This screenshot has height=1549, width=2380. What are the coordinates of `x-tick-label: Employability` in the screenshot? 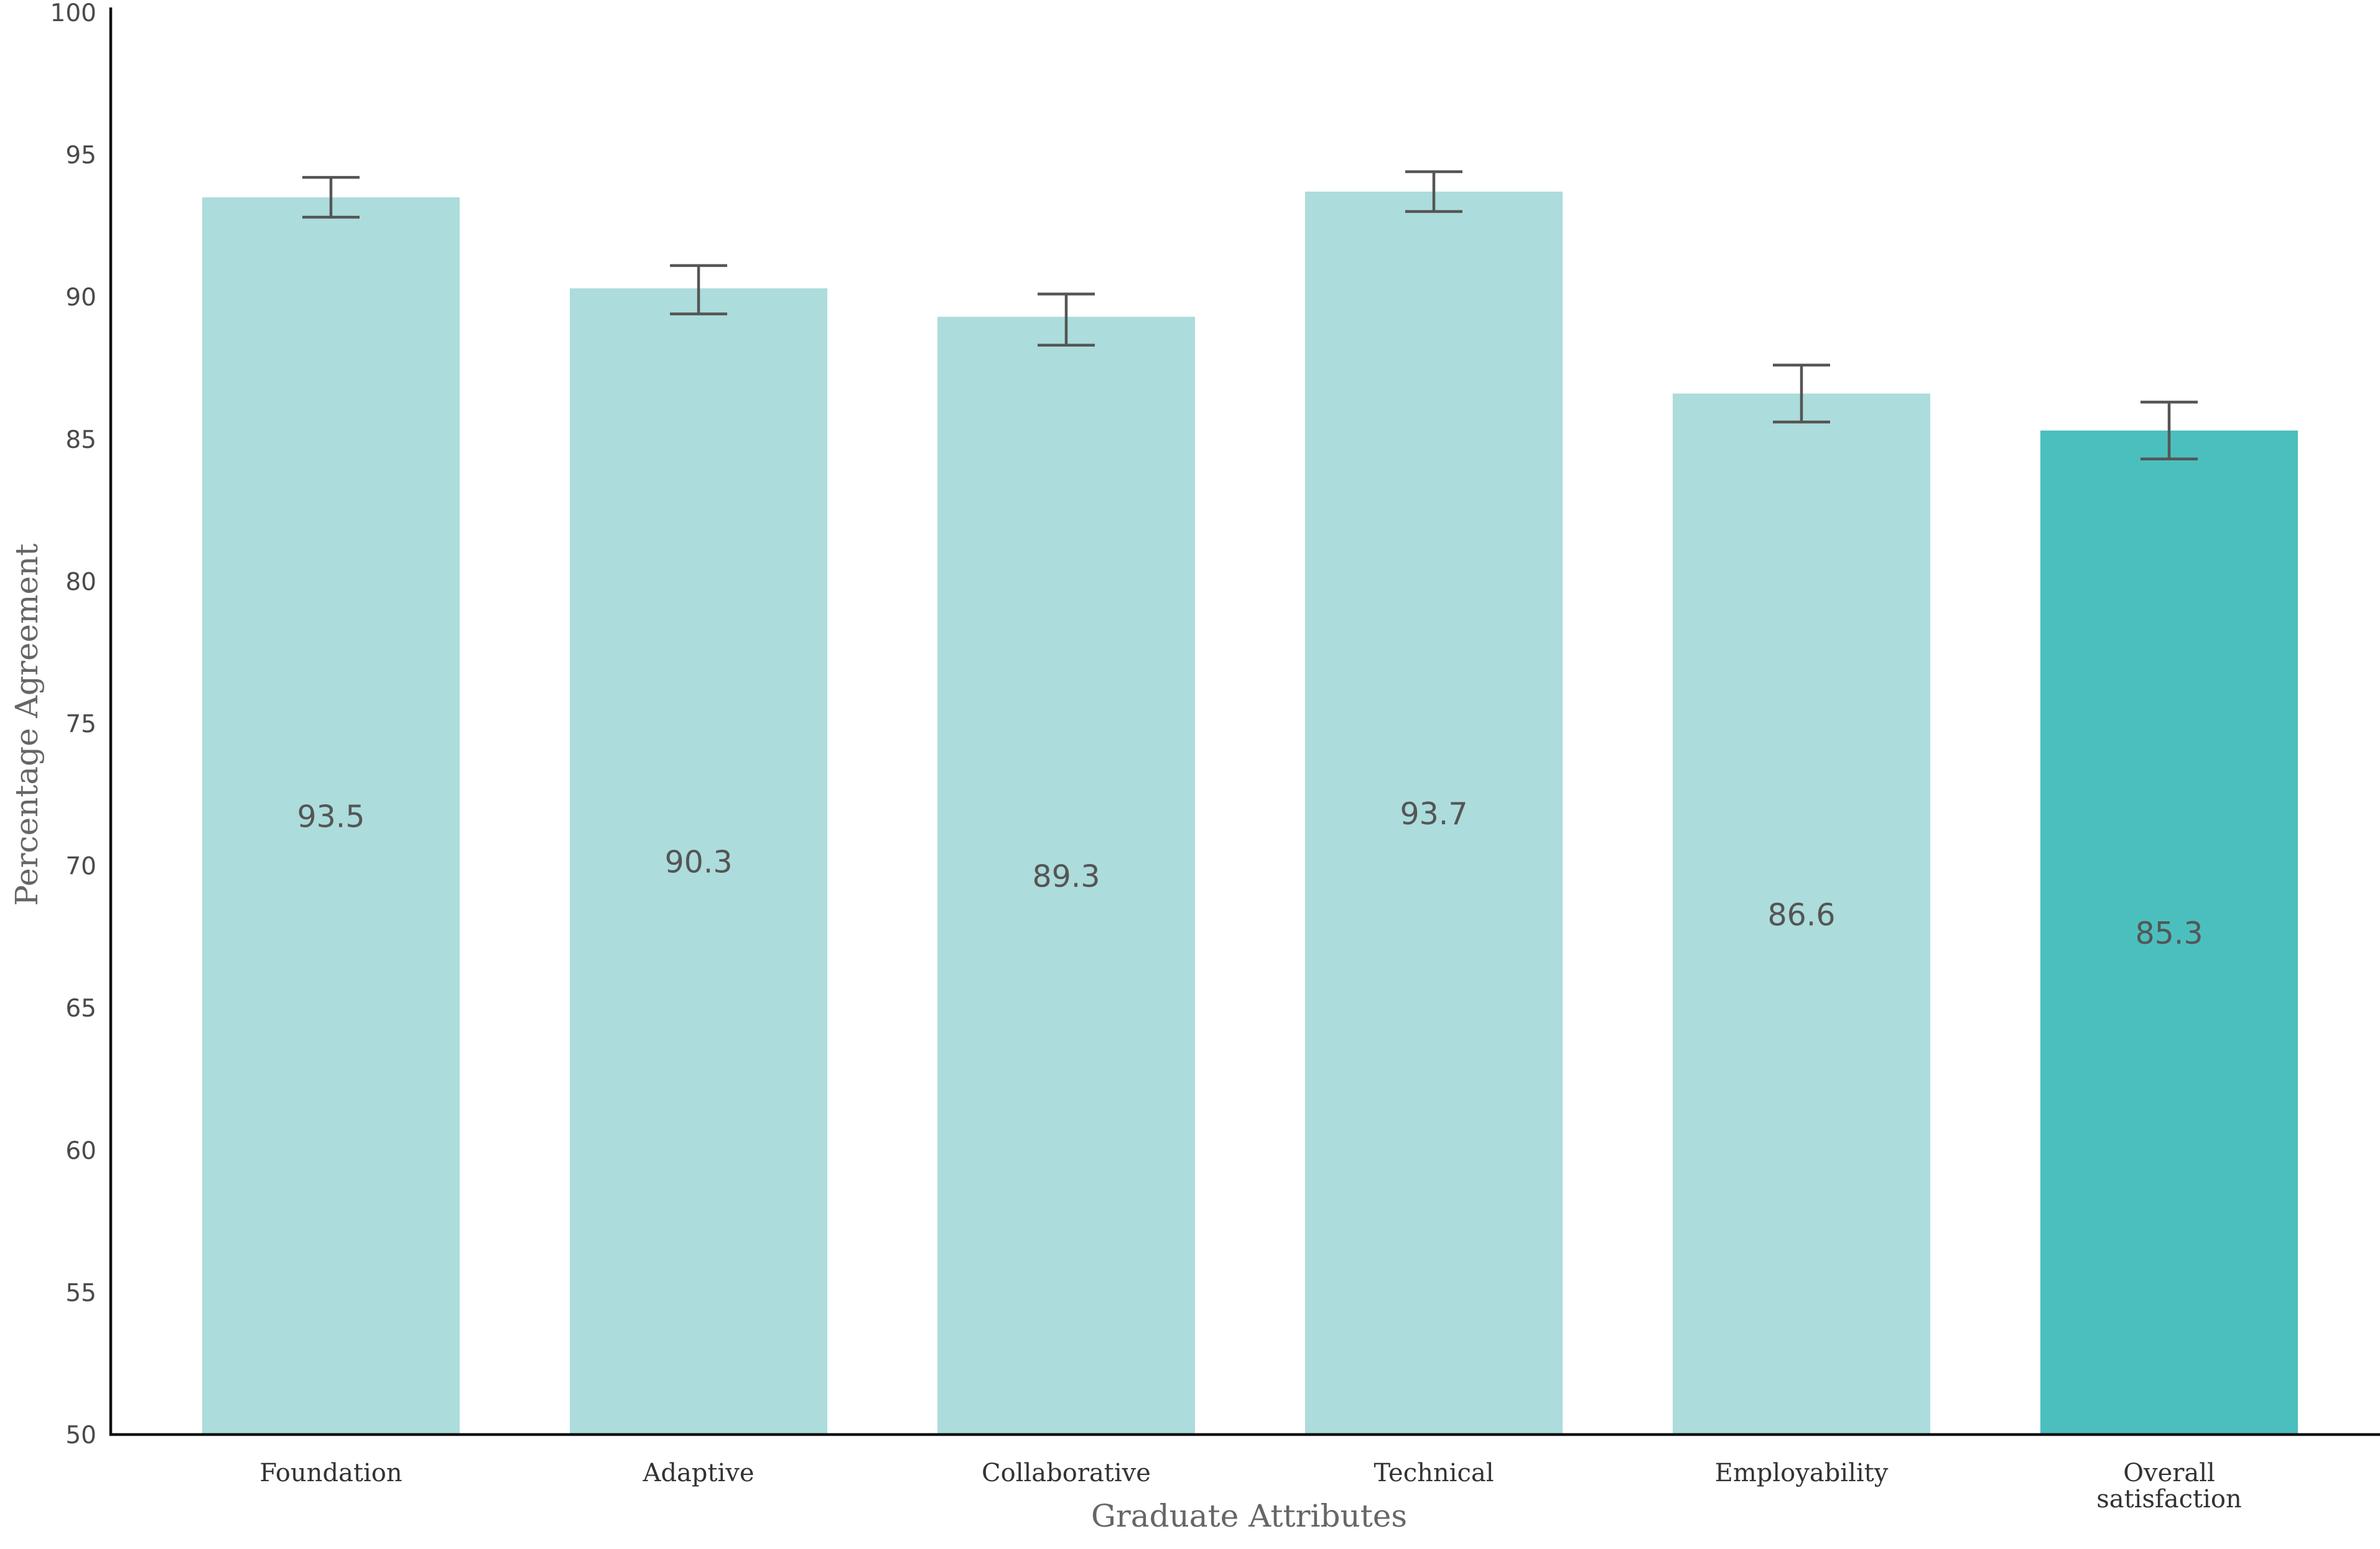 It's located at (1802, 1473).